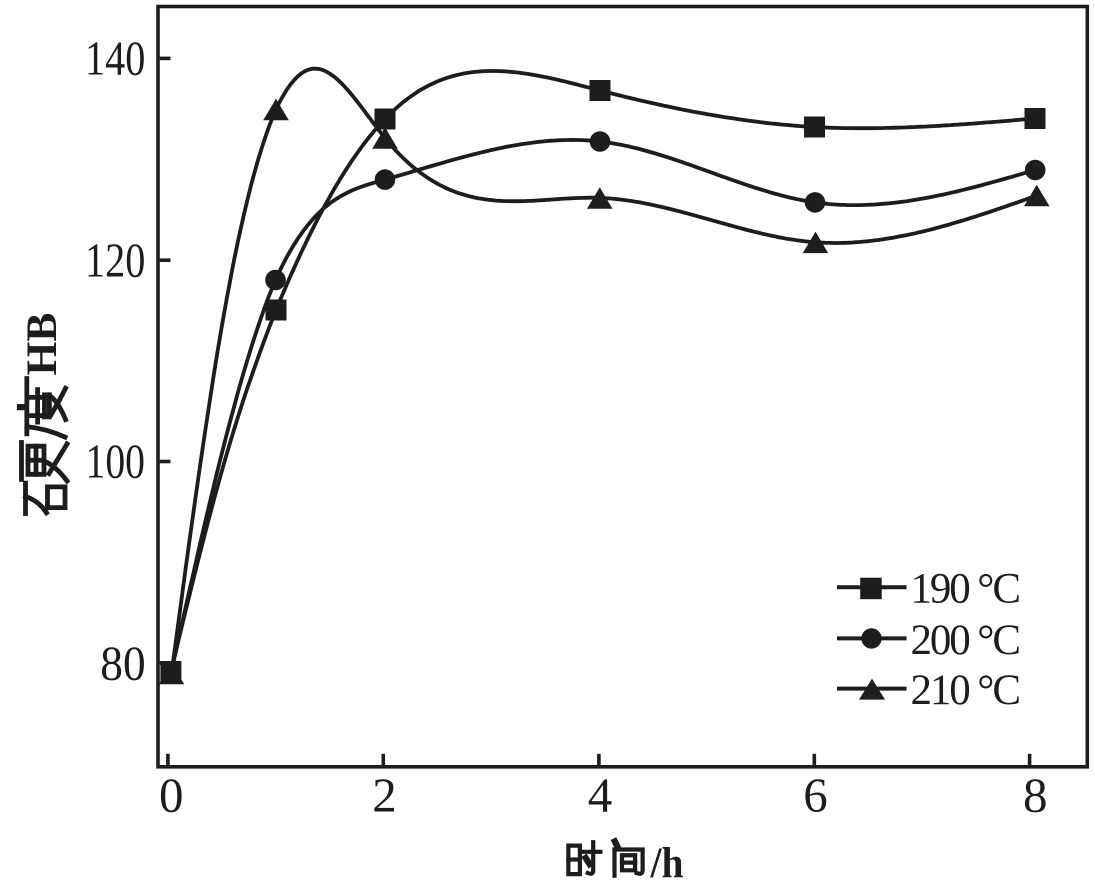 This screenshot has height=882, width=1095. I want to click on svg-text: 120, so click(115, 259).